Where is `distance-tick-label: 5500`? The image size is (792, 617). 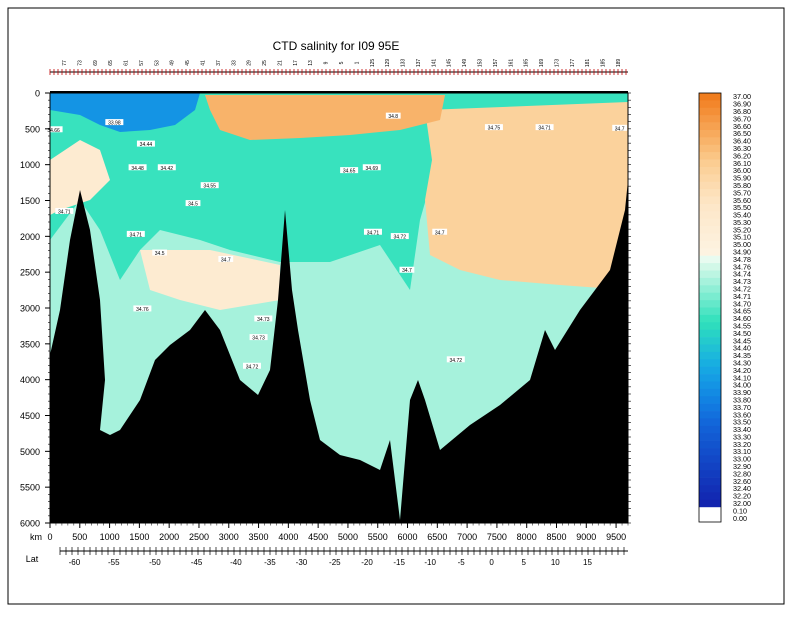 distance-tick-label: 5500 is located at coordinates (378, 537).